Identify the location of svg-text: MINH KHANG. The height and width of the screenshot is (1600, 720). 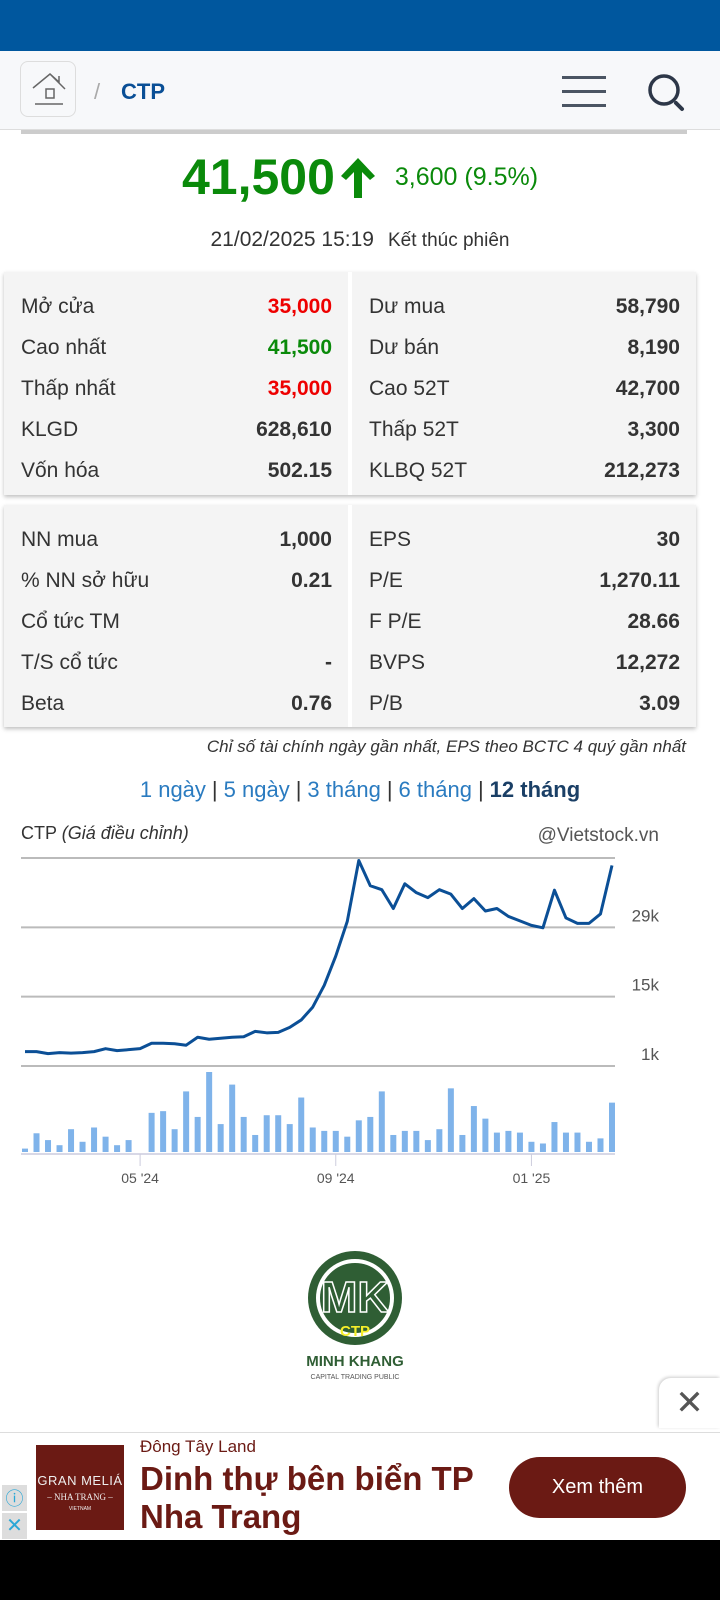
(355, 1361).